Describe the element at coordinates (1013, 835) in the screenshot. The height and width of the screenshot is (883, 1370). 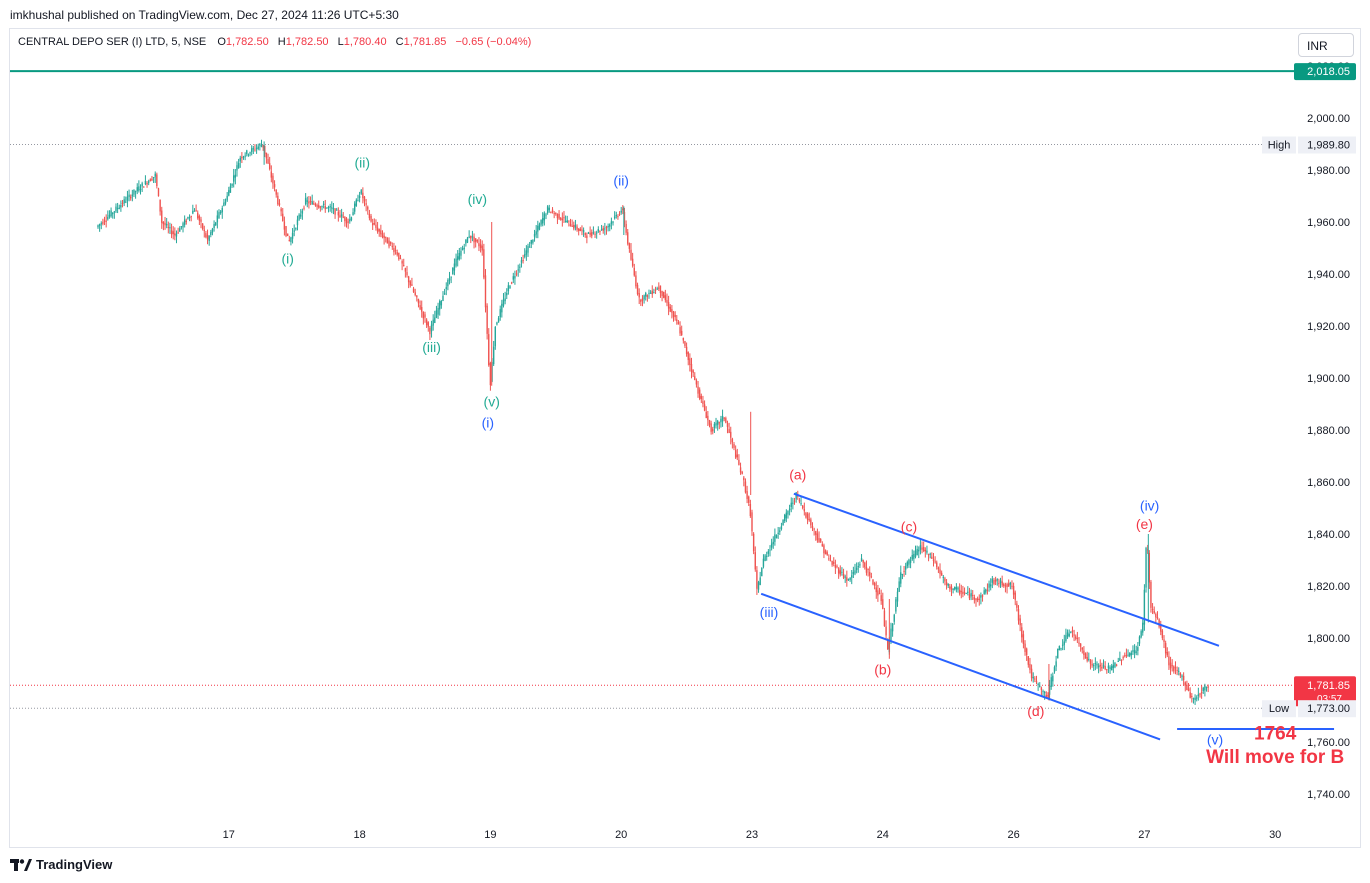
I see `x-tick-label: 26` at that location.